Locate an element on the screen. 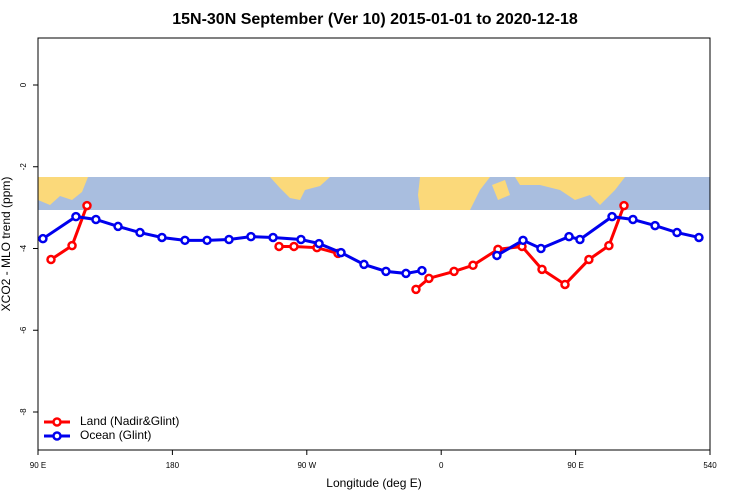 This screenshot has width=750, height=500. y-tick-label: 0 is located at coordinates (23, 84).